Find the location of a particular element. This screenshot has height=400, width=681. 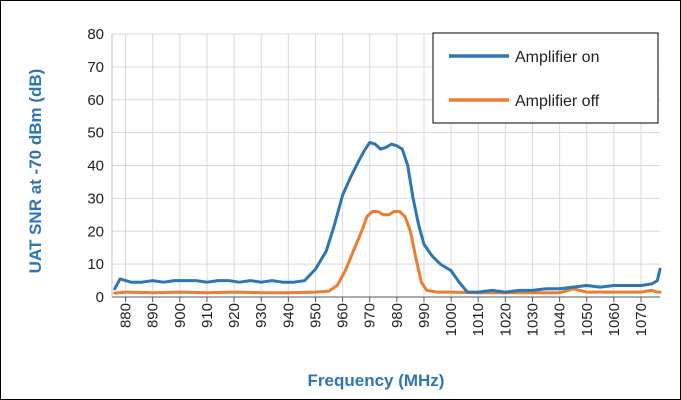

legend-label-amplifier-off: Amplifier off is located at coordinates (557, 101).